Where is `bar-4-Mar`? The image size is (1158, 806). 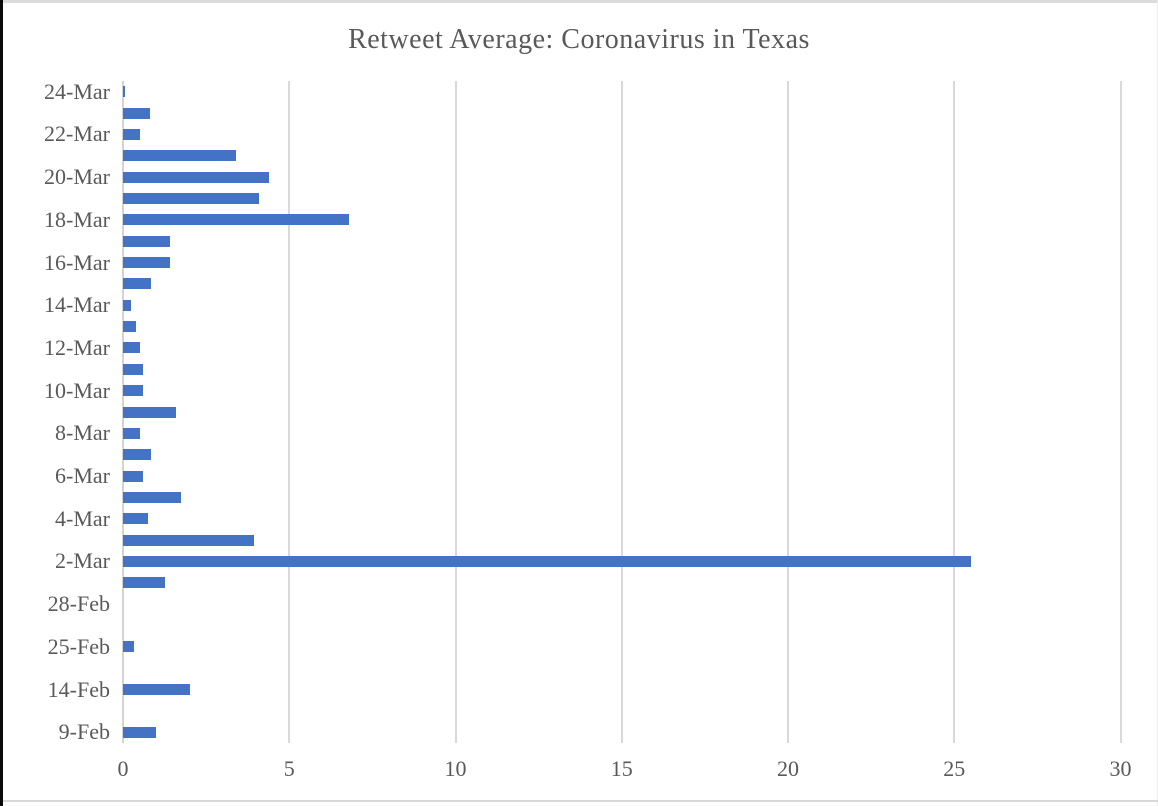 bar-4-Mar is located at coordinates (135, 519).